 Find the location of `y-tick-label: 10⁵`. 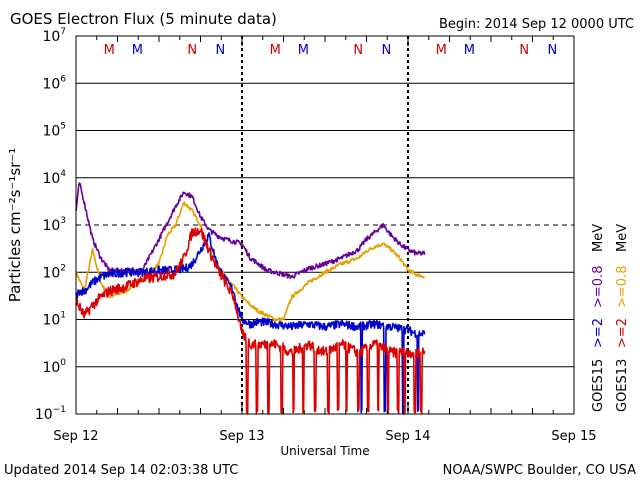

y-tick-label: 10⁵ is located at coordinates (54, 131).